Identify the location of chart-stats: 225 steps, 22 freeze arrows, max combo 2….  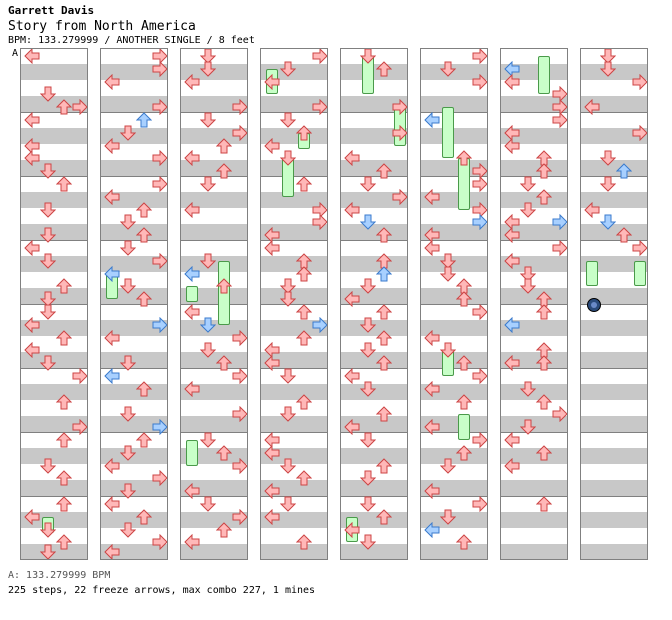
(162, 590).